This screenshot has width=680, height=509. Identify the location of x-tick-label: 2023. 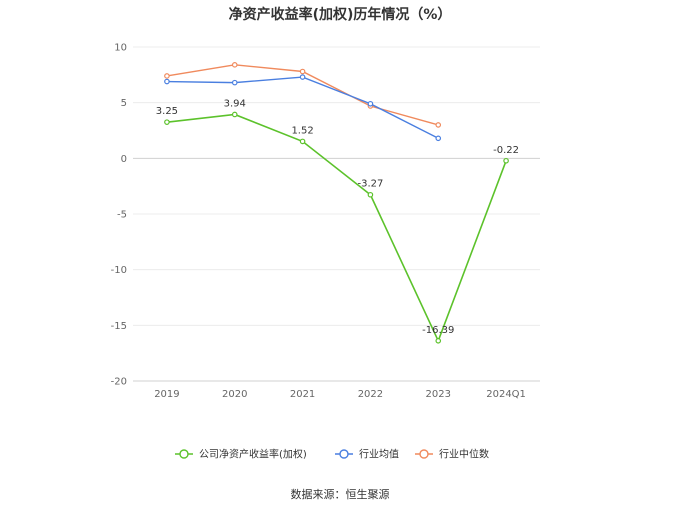
(438, 394).